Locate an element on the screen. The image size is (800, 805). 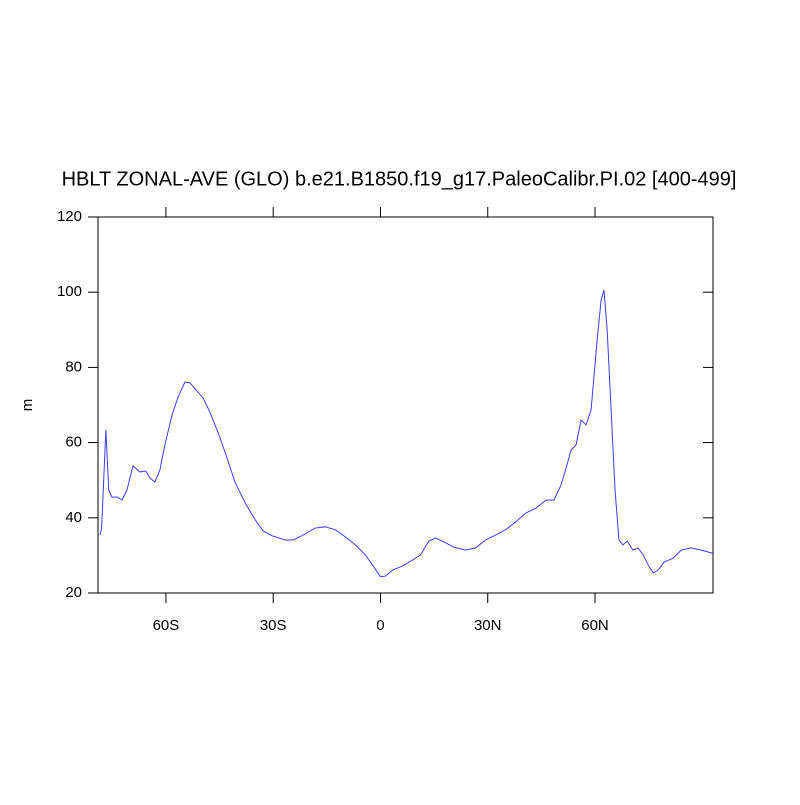
x-tick-label: 60S is located at coordinates (166, 625).